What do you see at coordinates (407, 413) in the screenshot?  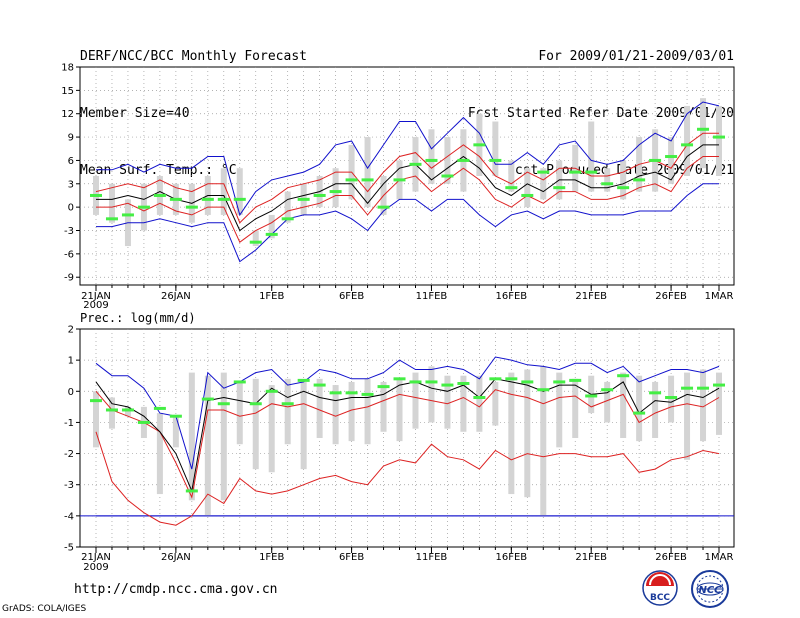 I see `upper-envelope-line` at bounding box center [407, 413].